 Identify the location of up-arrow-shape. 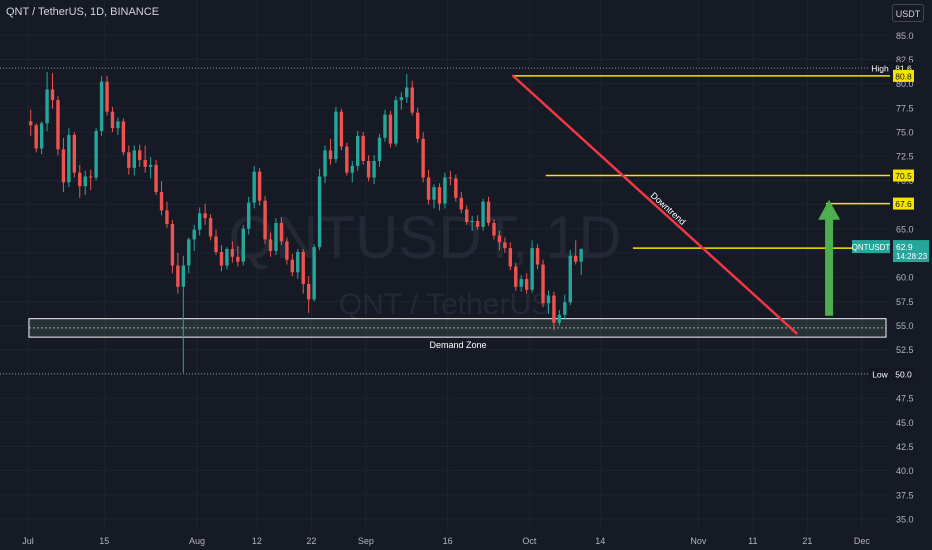
(829, 257).